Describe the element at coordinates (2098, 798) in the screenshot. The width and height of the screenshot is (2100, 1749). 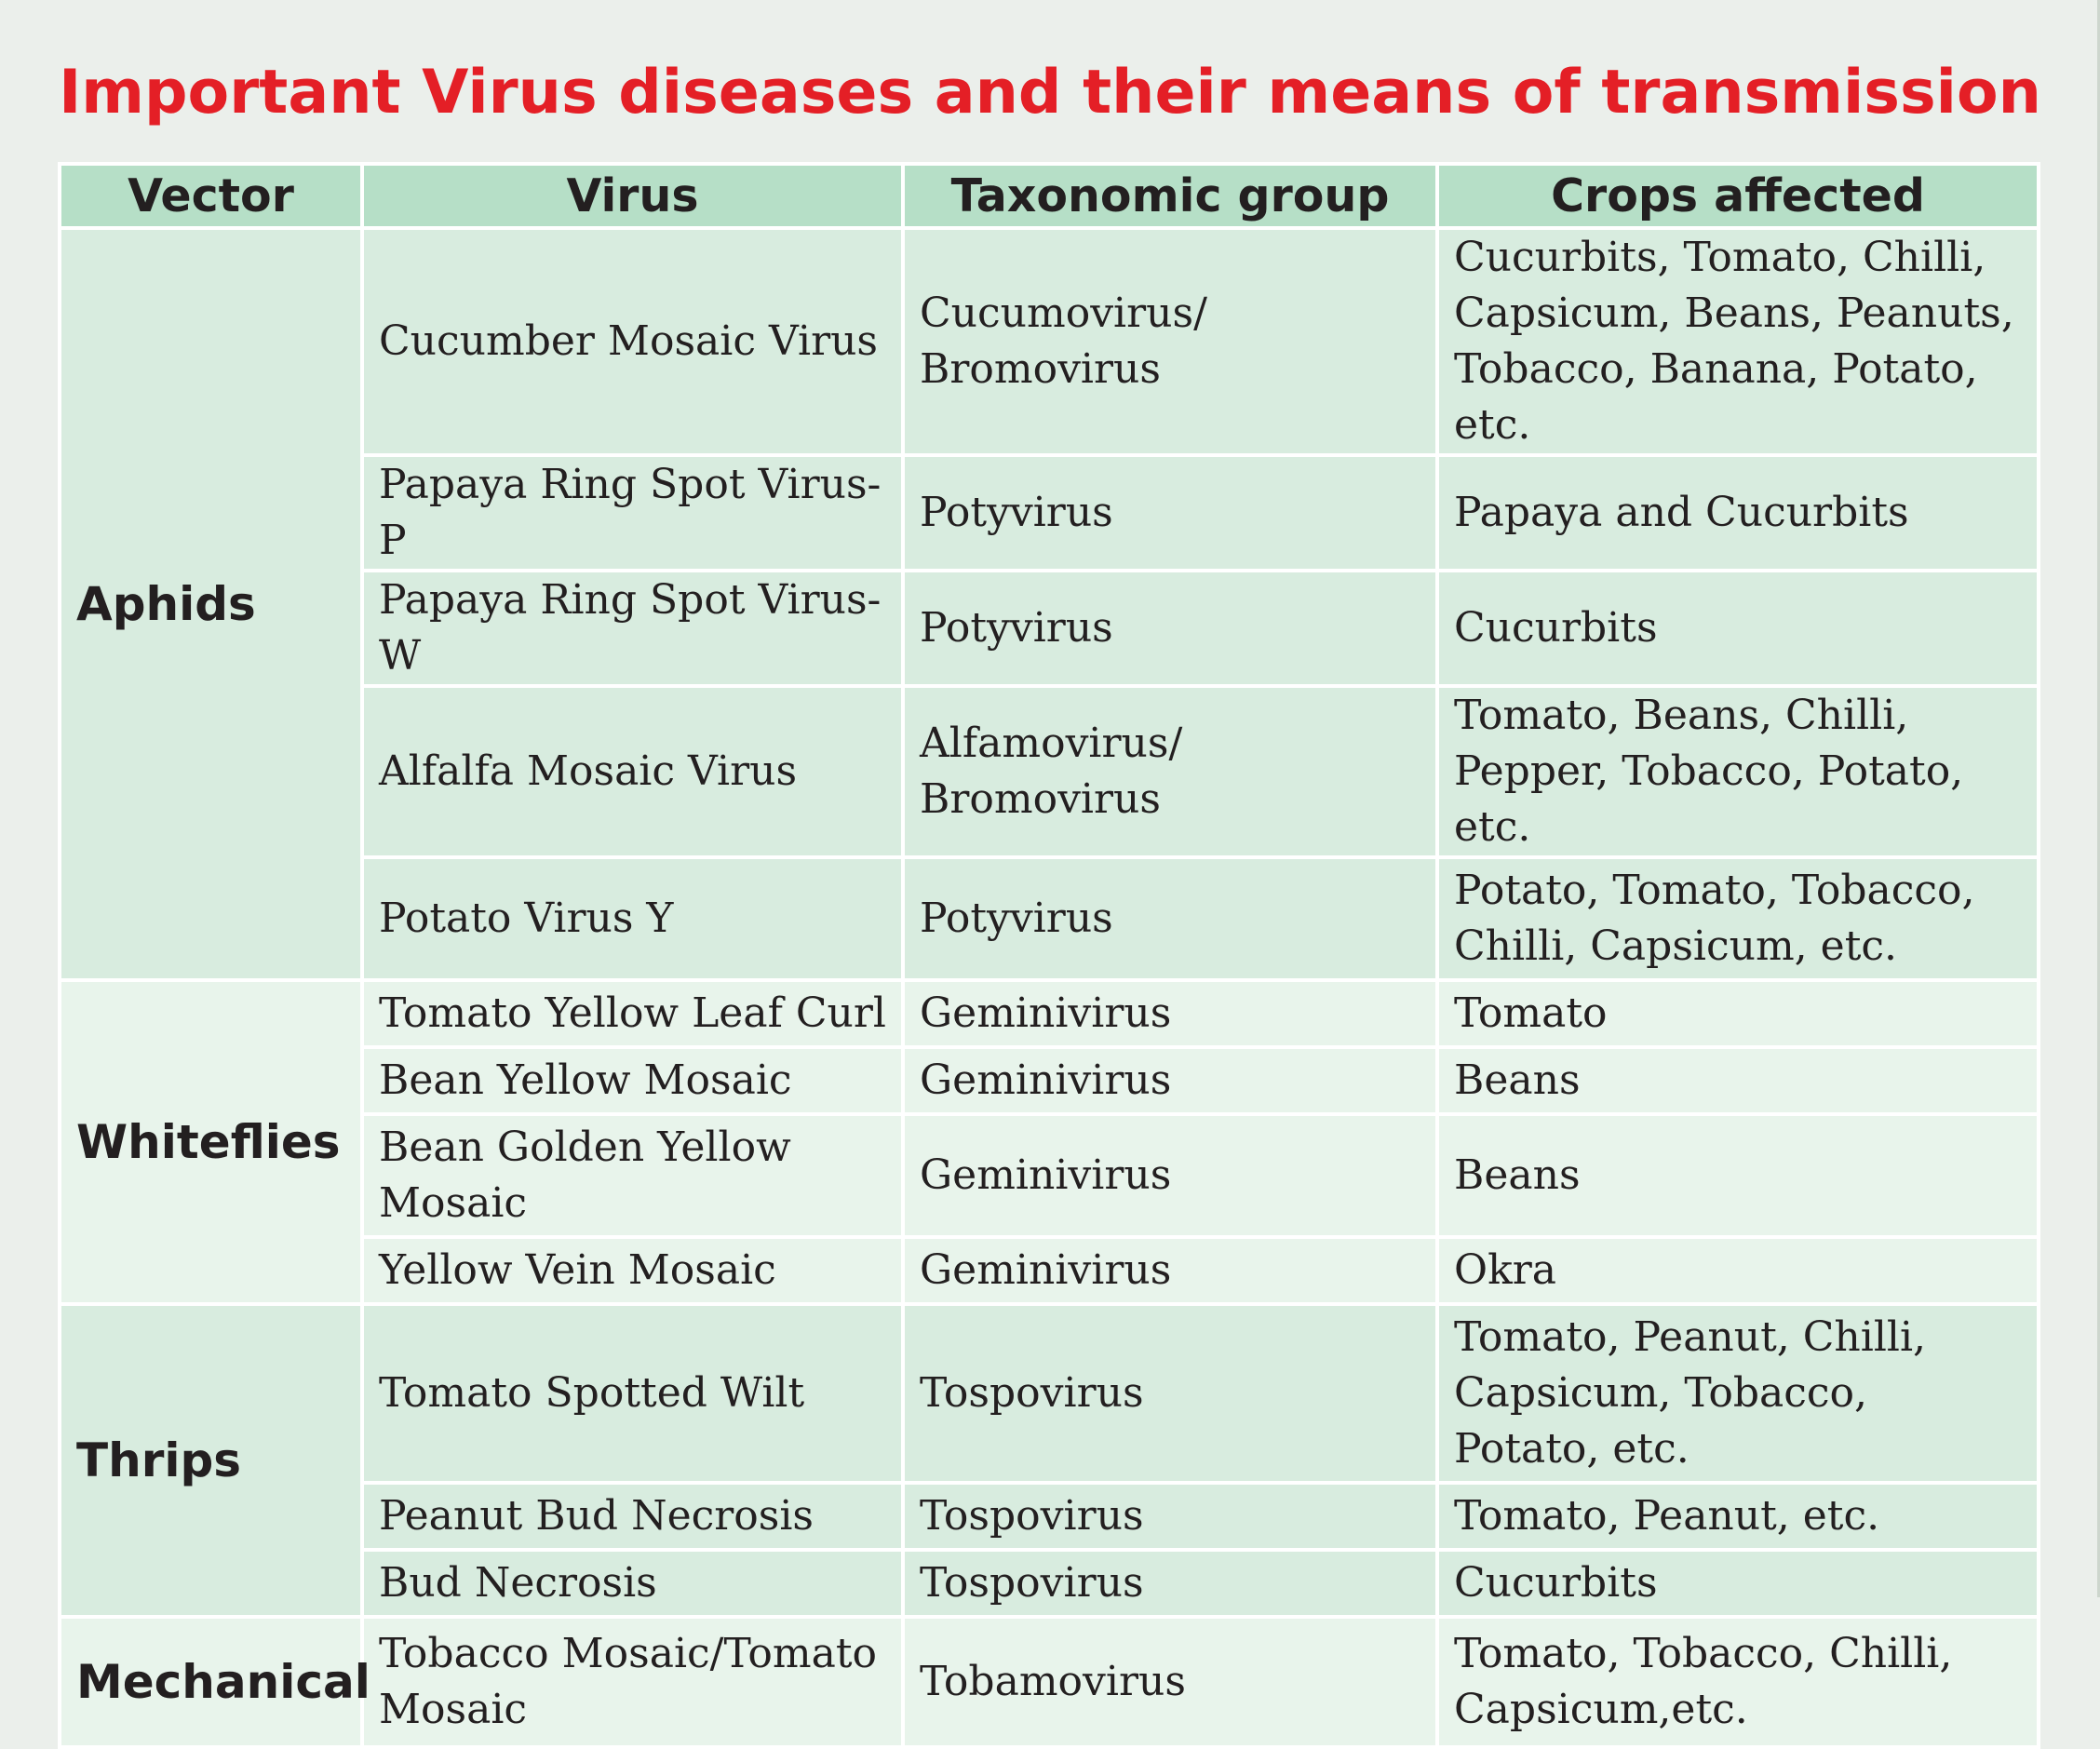
I see `page-edge-divider` at that location.